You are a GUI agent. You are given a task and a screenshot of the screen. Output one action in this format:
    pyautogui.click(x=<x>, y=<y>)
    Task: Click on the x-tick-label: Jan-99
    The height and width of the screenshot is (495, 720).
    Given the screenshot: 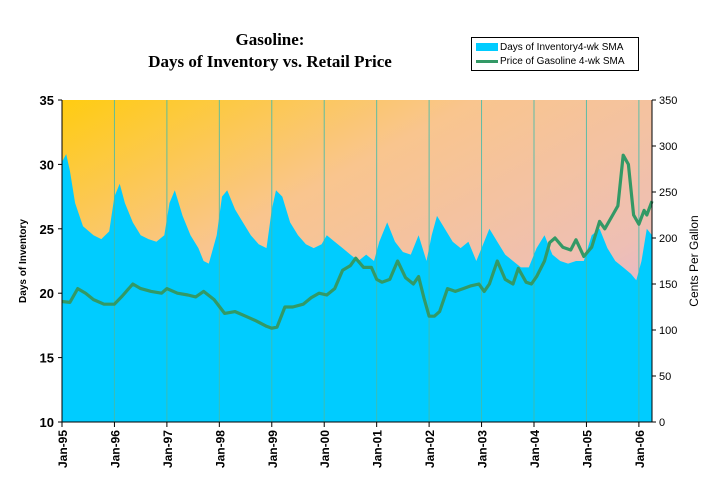 What is the action you would take?
    pyautogui.click(x=273, y=449)
    